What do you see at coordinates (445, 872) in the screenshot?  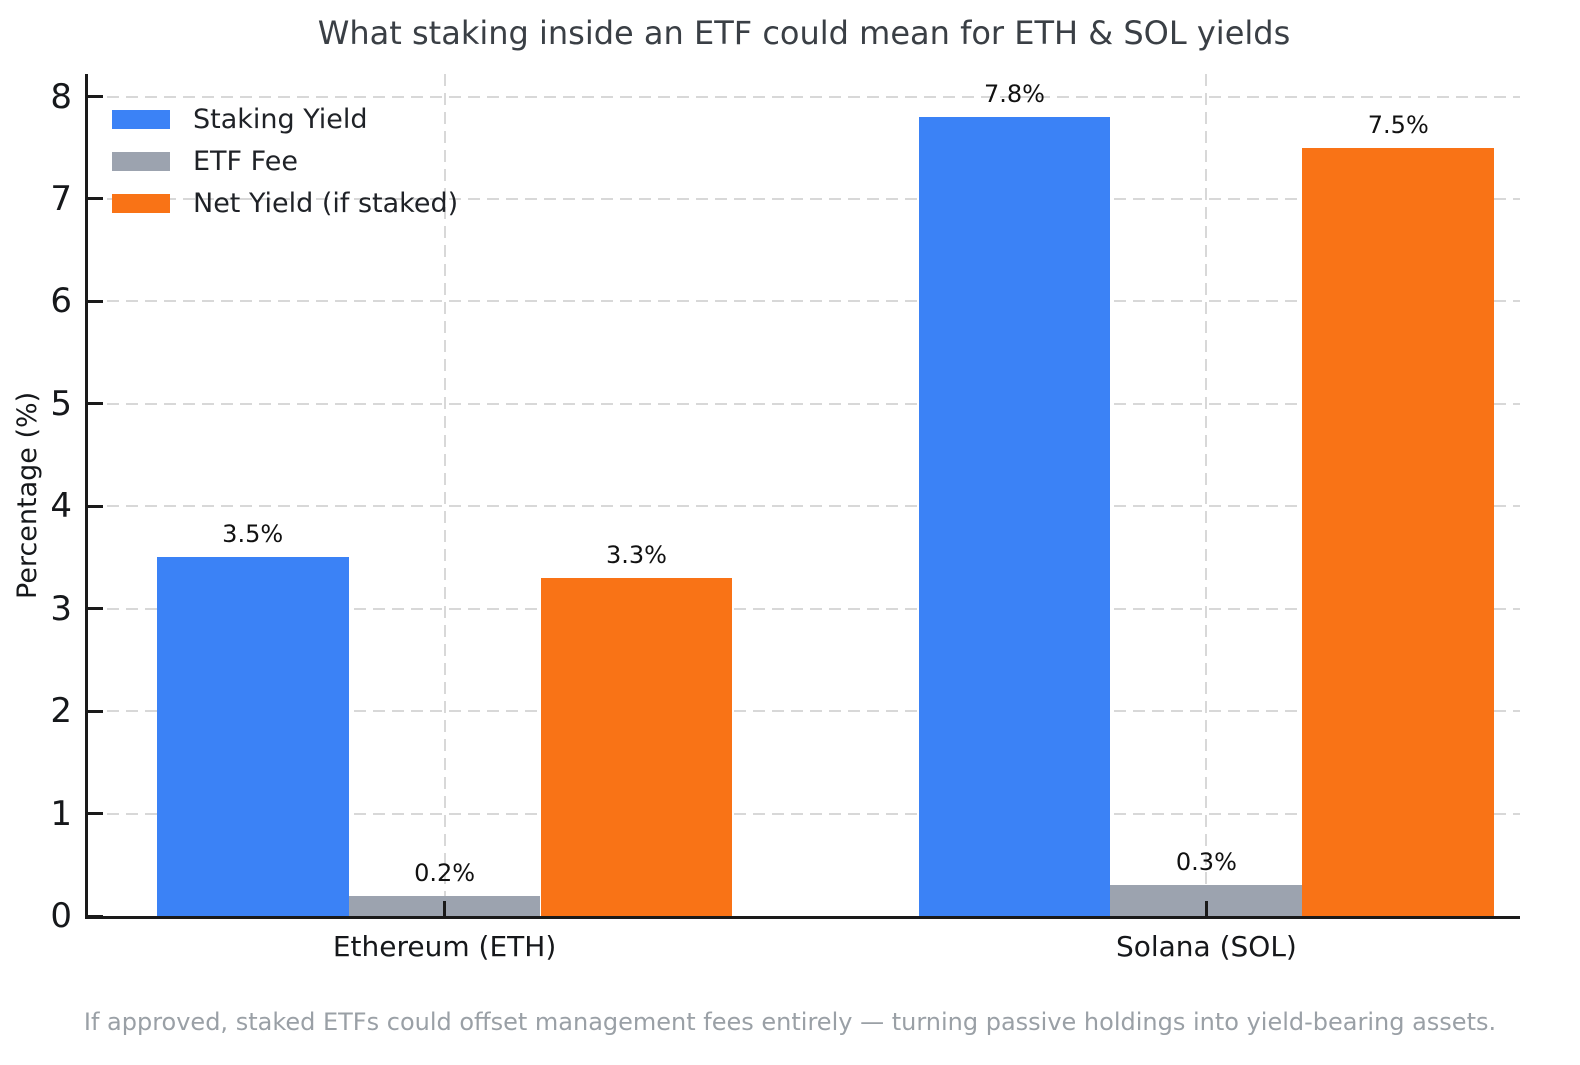 I see `bar-value-label: 0.2%` at bounding box center [445, 872].